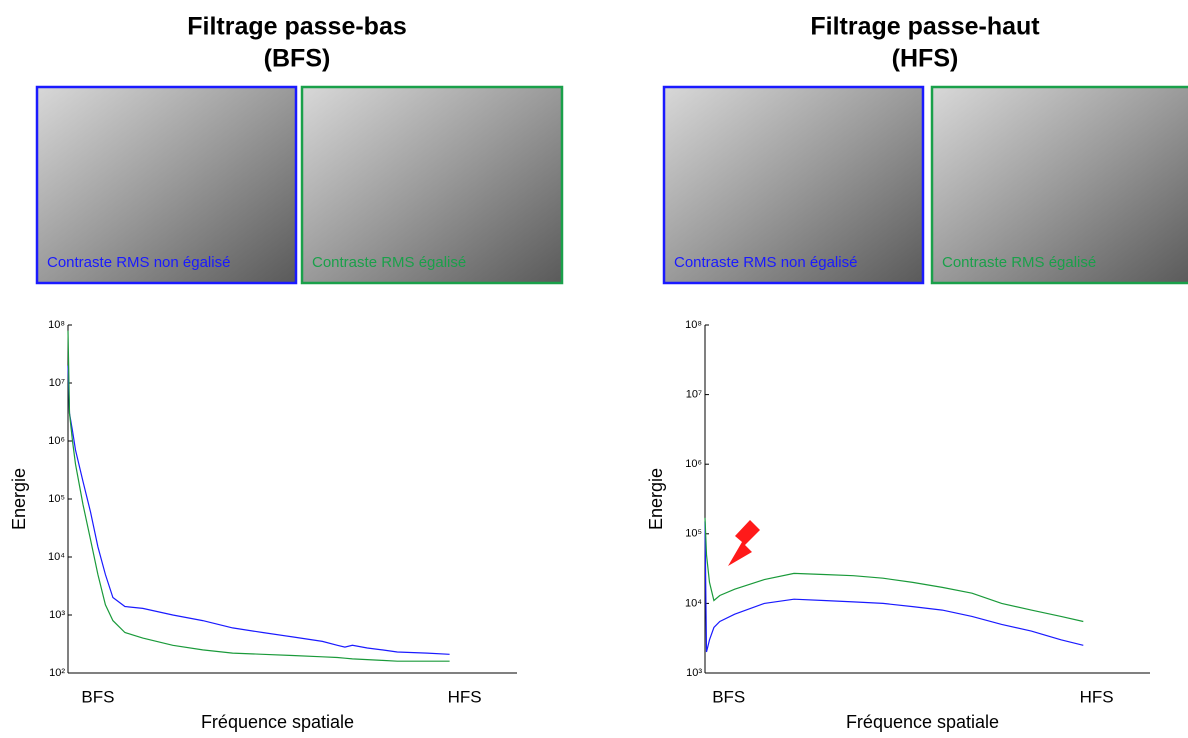 The image size is (1188, 738). Describe the element at coordinates (57, 673) in the screenshot. I see `y-tick-label: 10²` at that location.